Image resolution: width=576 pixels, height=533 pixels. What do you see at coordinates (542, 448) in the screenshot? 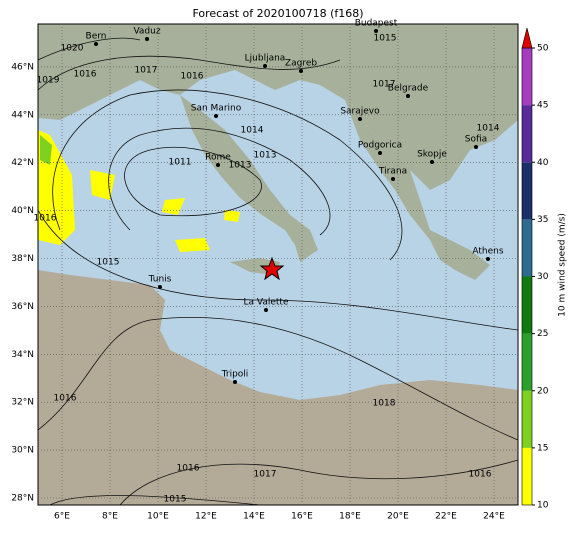
I see `colorbar-tick-label: 15` at bounding box center [542, 448].